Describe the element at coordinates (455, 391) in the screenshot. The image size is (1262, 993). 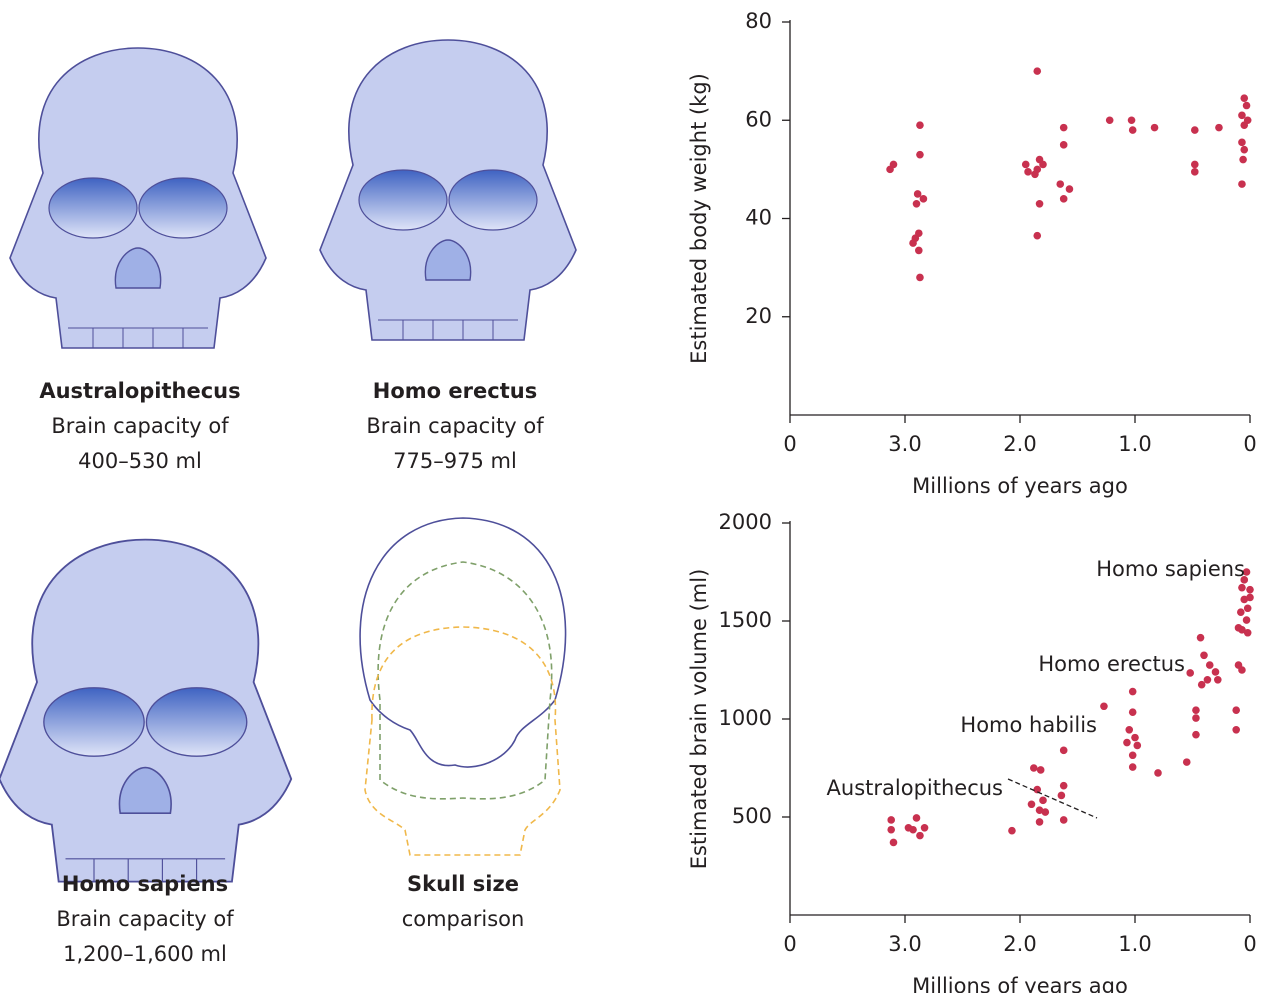
I see `caption-title: Homo erectus` at that location.